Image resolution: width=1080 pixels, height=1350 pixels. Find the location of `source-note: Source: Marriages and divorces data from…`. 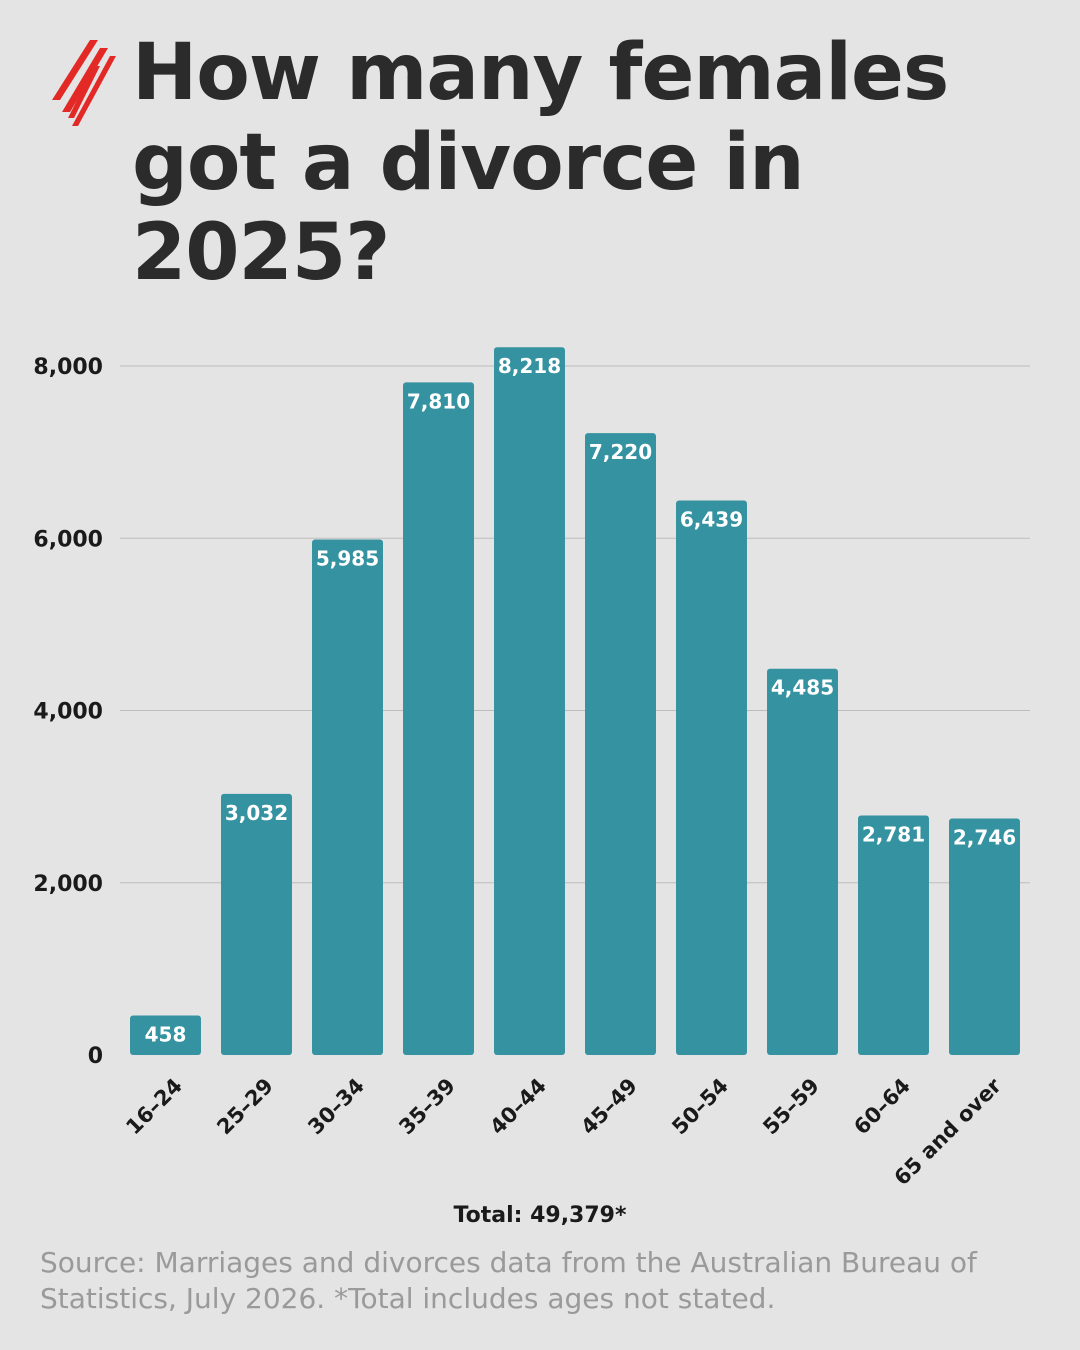

source-note: Source: Marriages and divorces data from… is located at coordinates (508, 1280).